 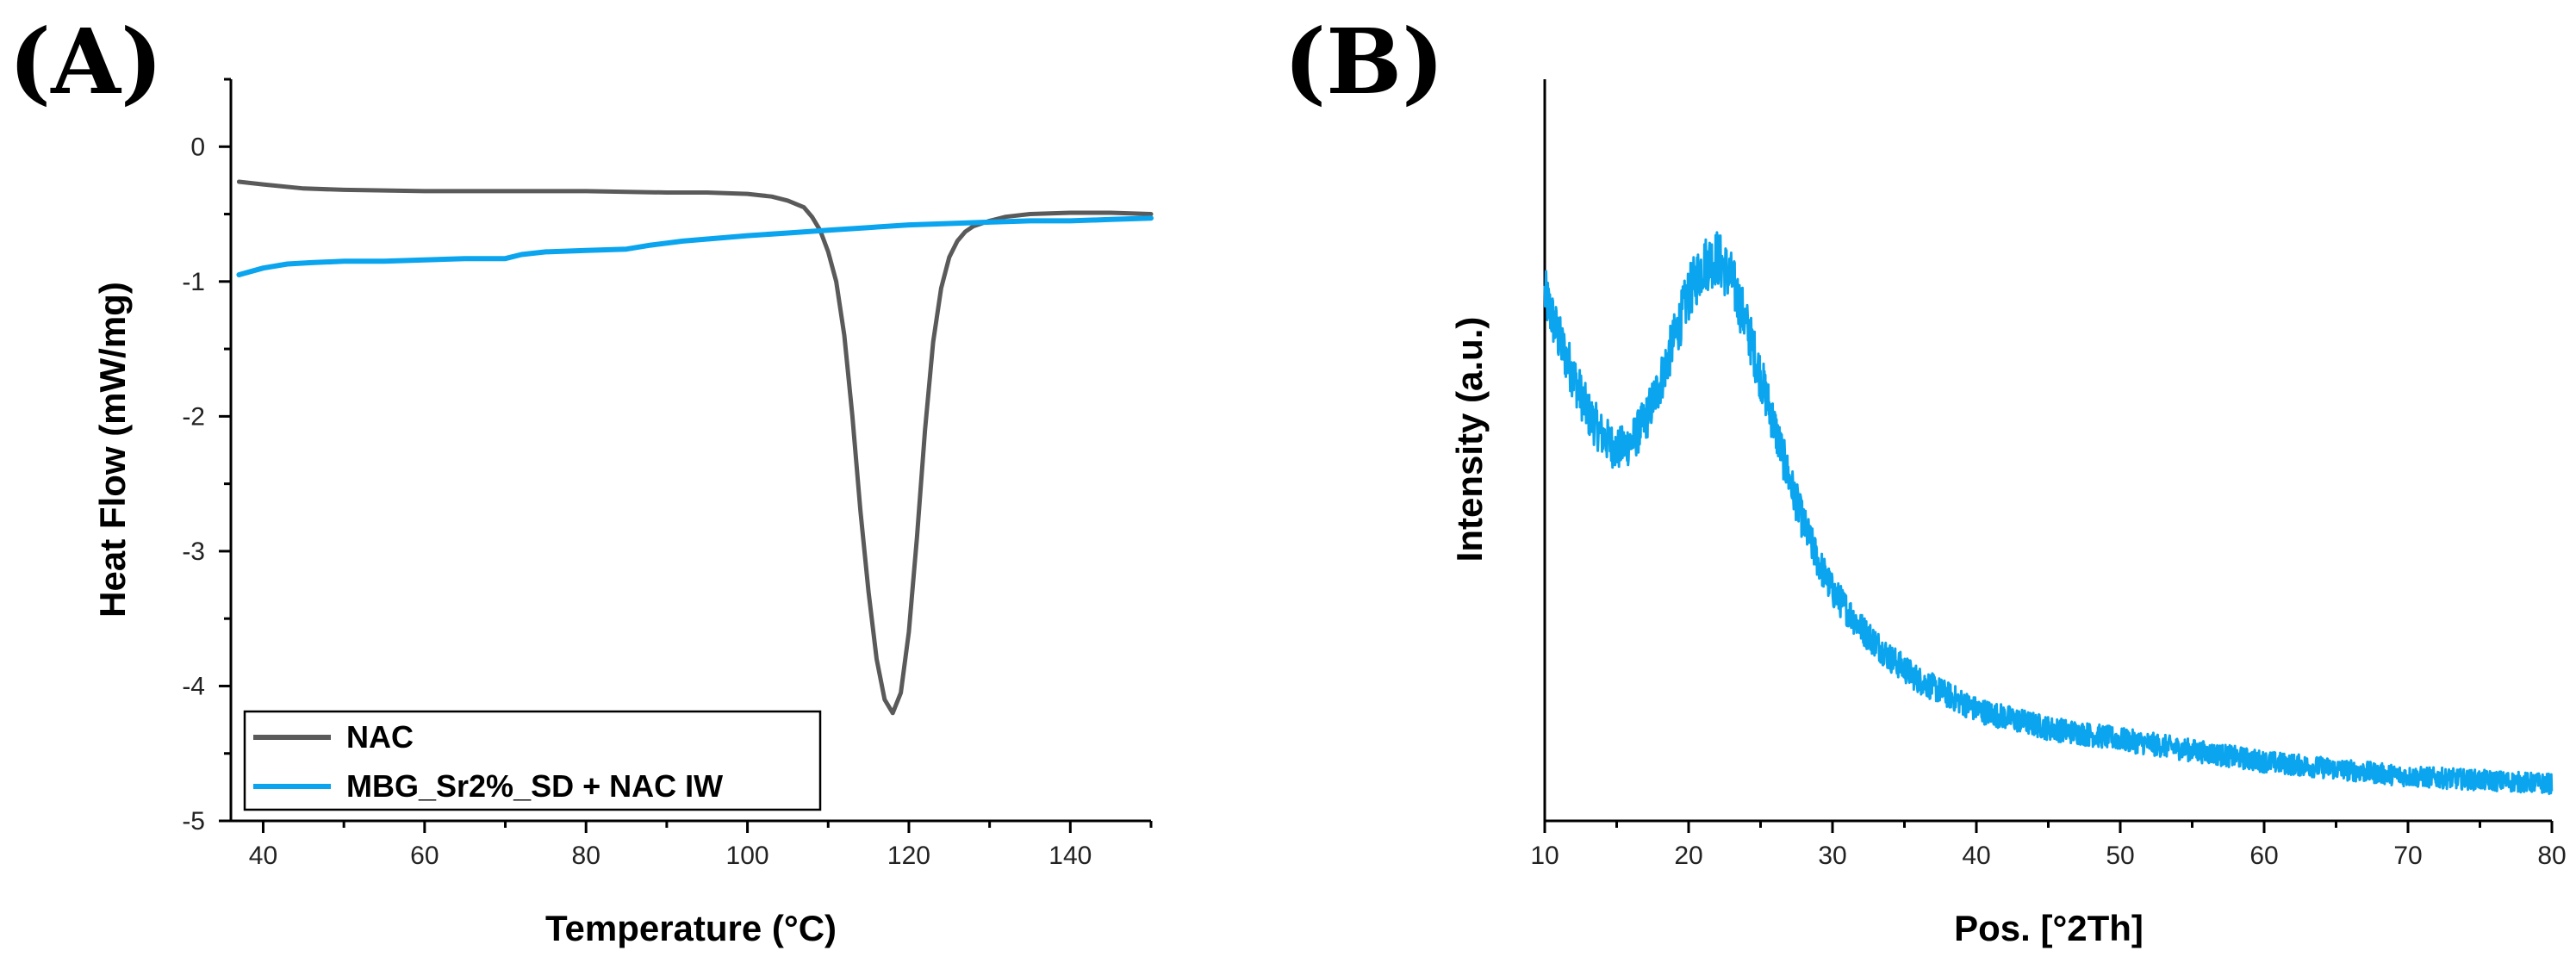 I want to click on x-tick-label-b: 20, so click(x=1688, y=856).